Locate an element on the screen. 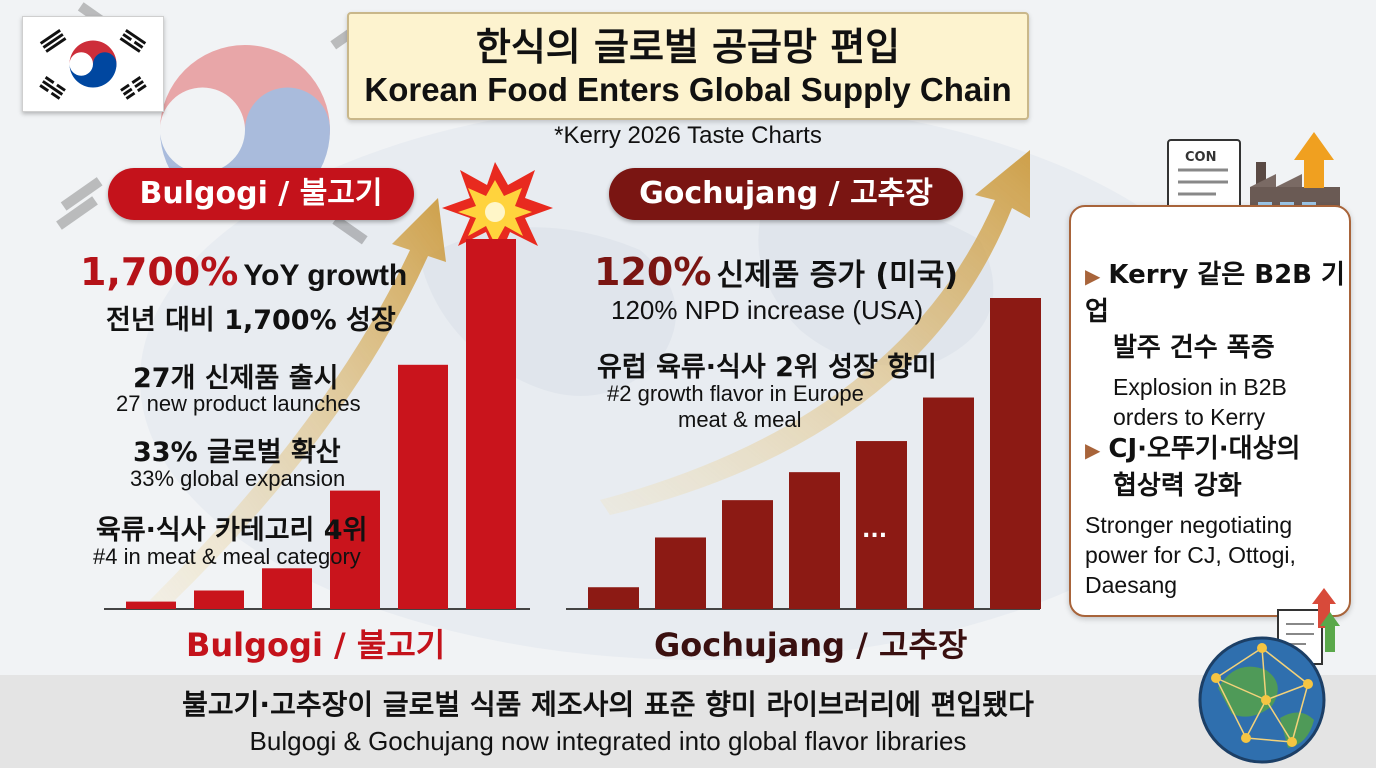 The height and width of the screenshot is (768, 1376). page-title-korean: 한식의 글로벌 공급망 편입 is located at coordinates (688, 47).